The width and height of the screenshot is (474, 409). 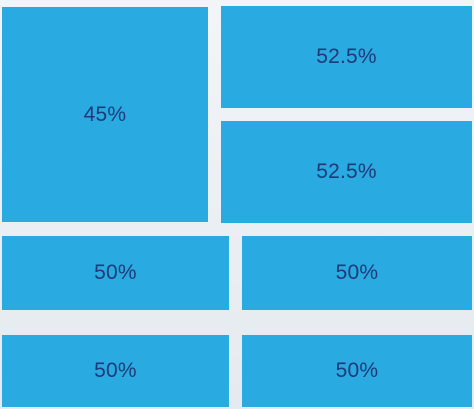 I want to click on tile-6-label: 50%, so click(x=115, y=370).